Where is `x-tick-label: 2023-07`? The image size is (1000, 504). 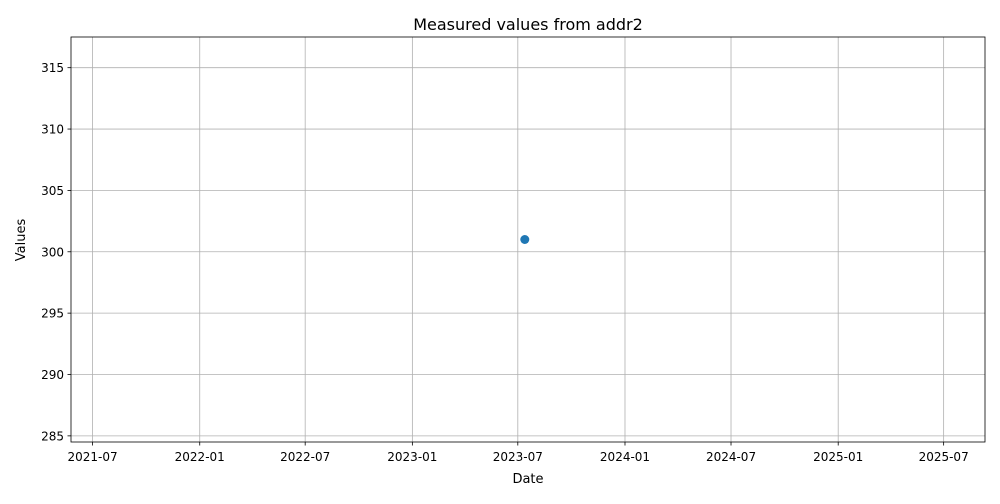
x-tick-label: 2023-07 is located at coordinates (518, 457).